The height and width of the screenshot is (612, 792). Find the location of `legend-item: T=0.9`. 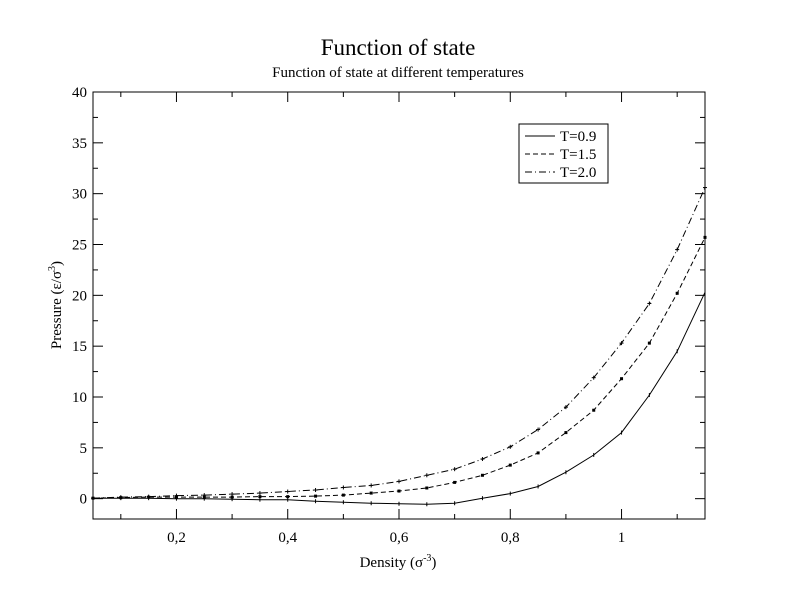

legend-item: T=0.9 is located at coordinates (560, 137).